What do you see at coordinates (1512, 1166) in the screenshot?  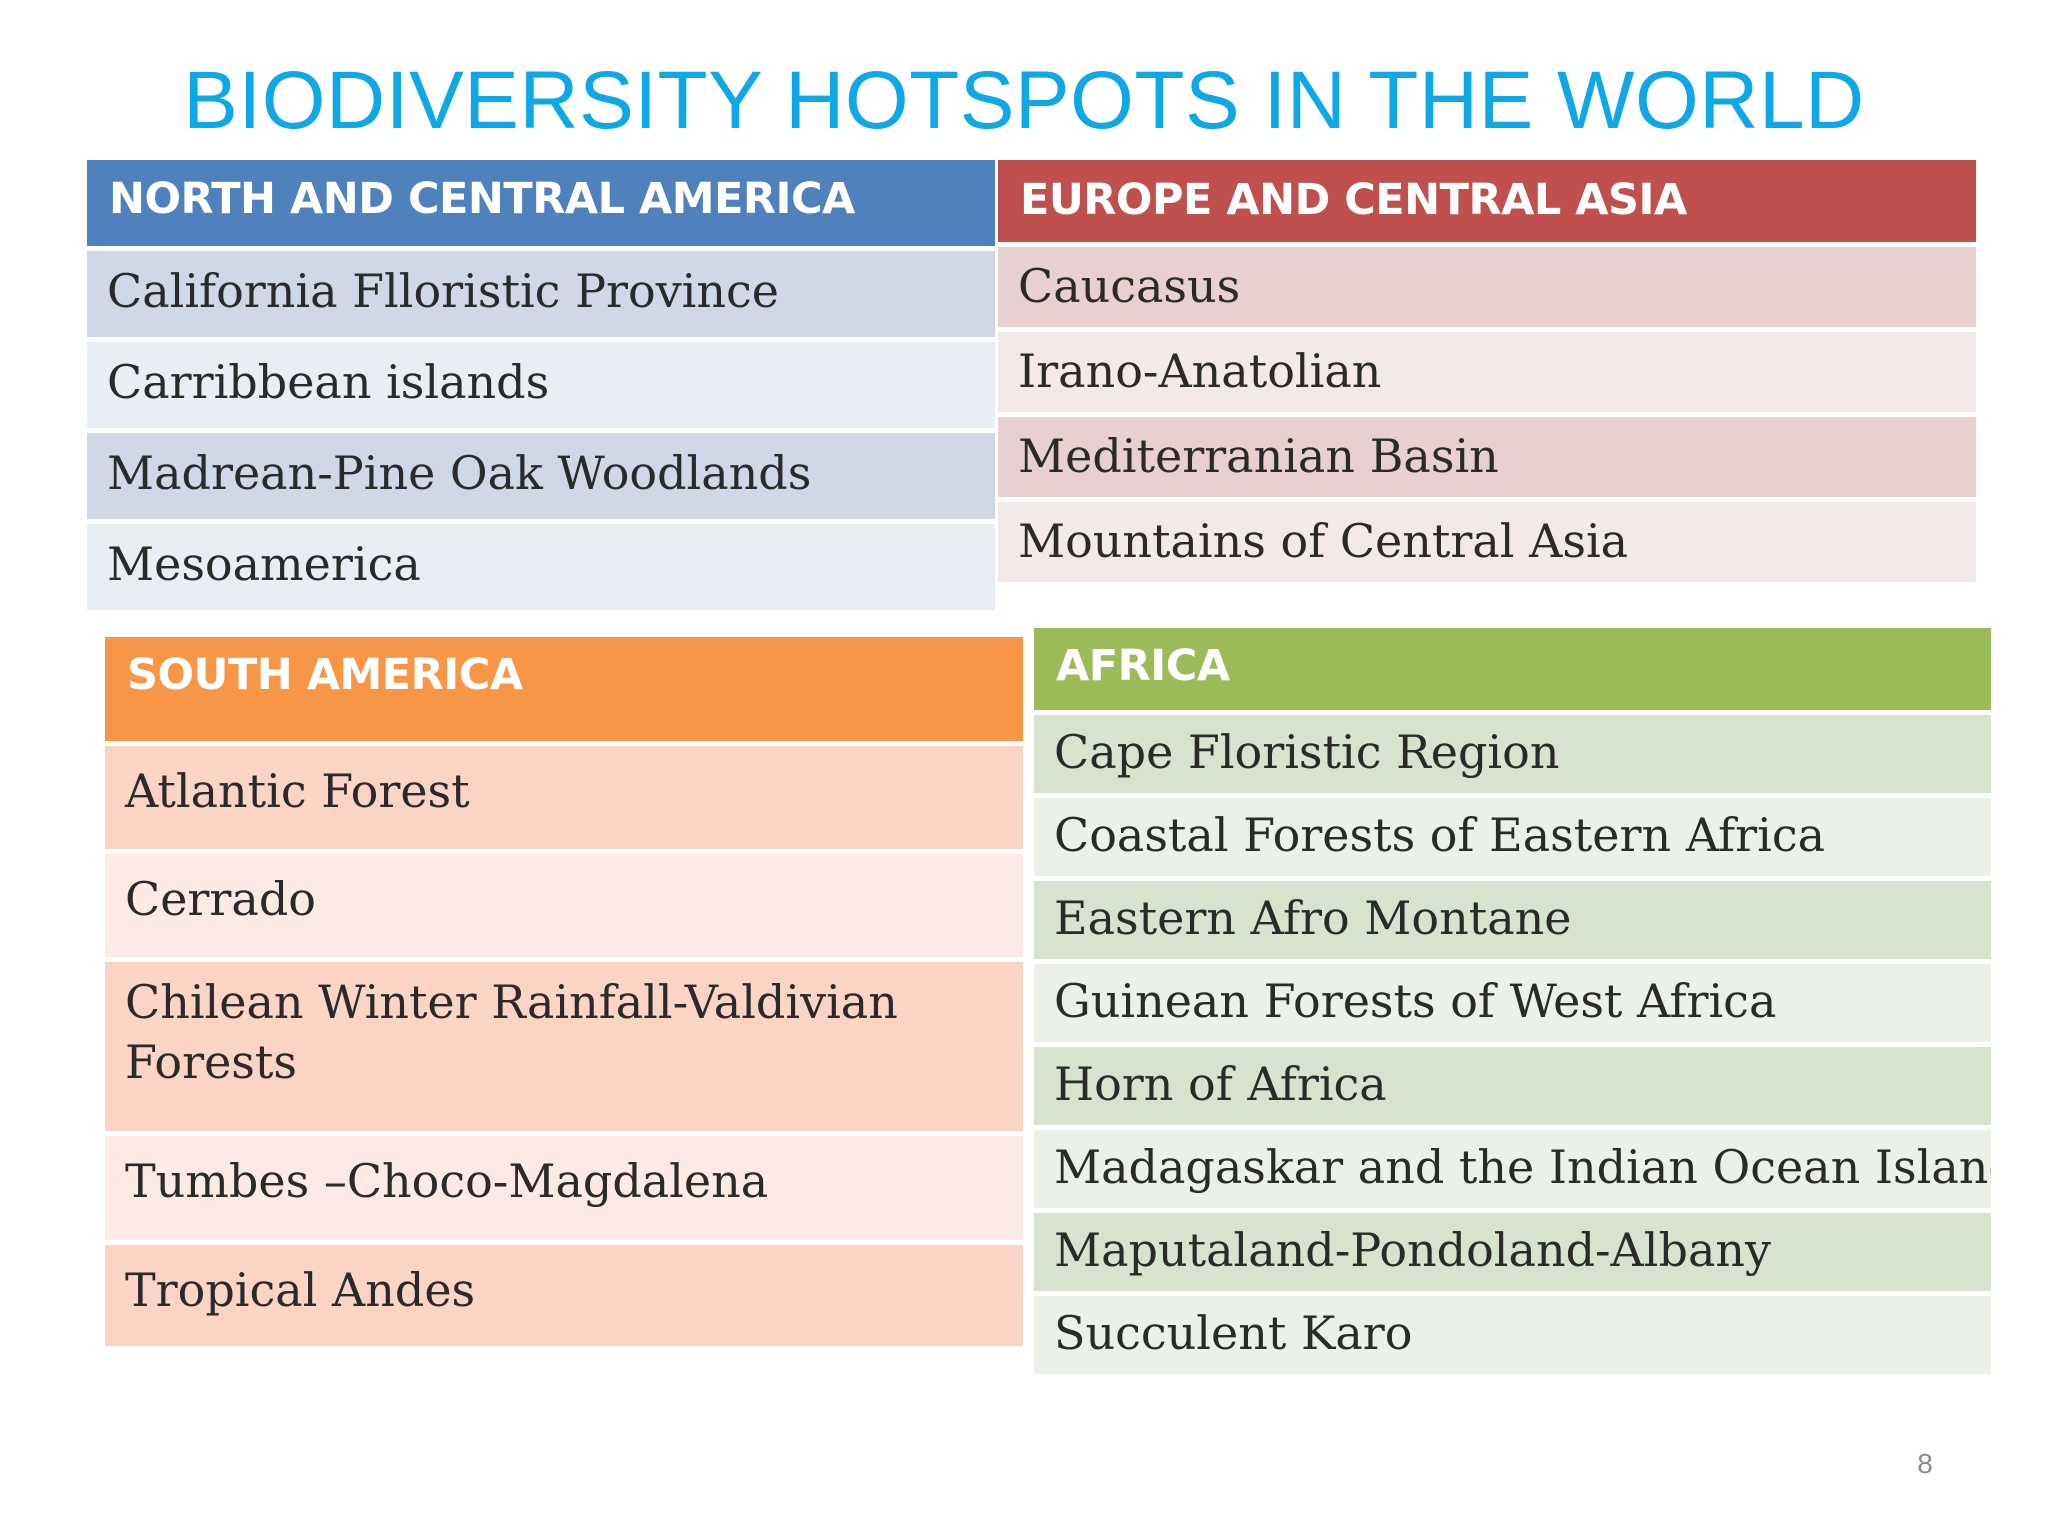 I see `hotspot-row: Madagaskar and the Indian Ocean Islands` at bounding box center [1512, 1166].